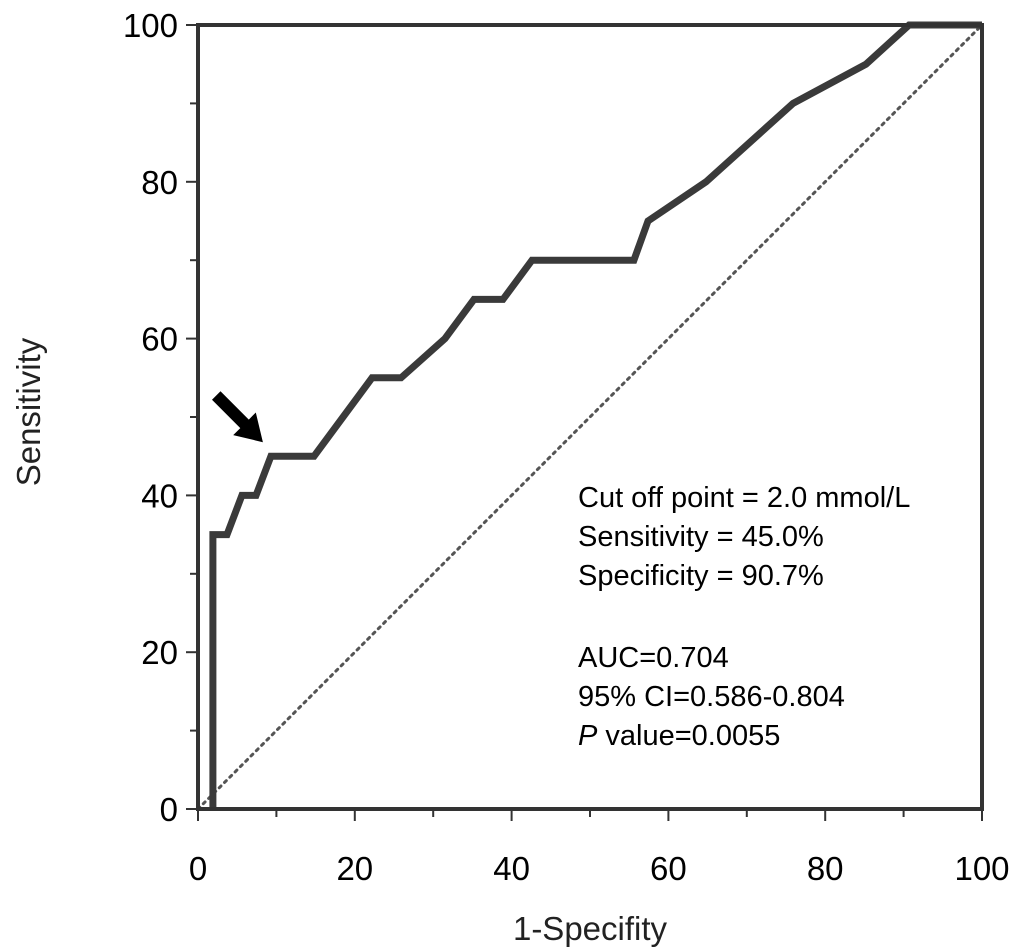 The width and height of the screenshot is (1018, 949). I want to click on y-tick-label-80: 80, so click(159, 182).